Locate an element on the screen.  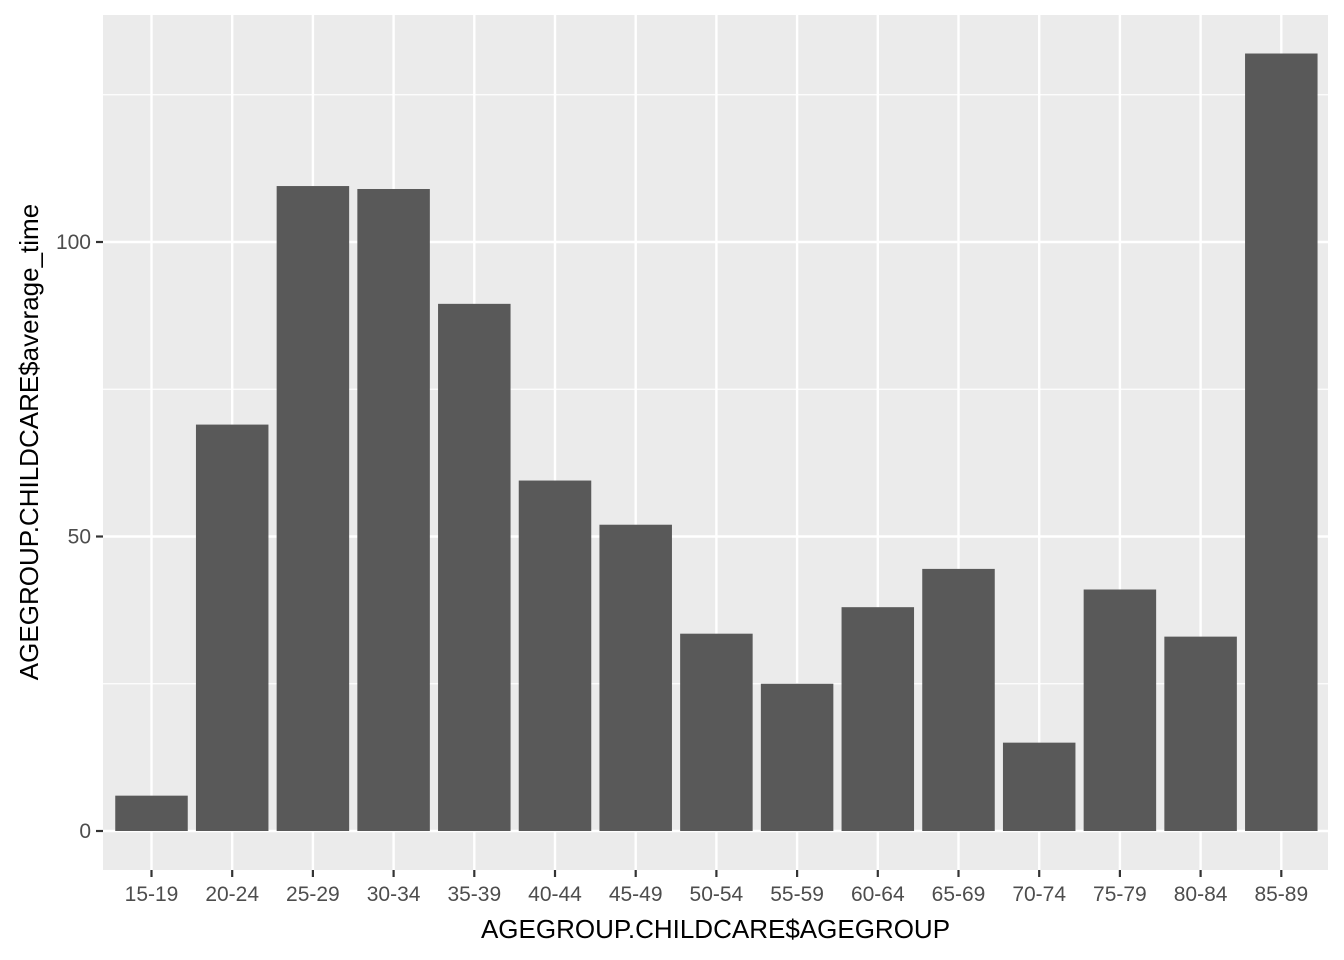
x-tick-label: 45-49 is located at coordinates (636, 894).